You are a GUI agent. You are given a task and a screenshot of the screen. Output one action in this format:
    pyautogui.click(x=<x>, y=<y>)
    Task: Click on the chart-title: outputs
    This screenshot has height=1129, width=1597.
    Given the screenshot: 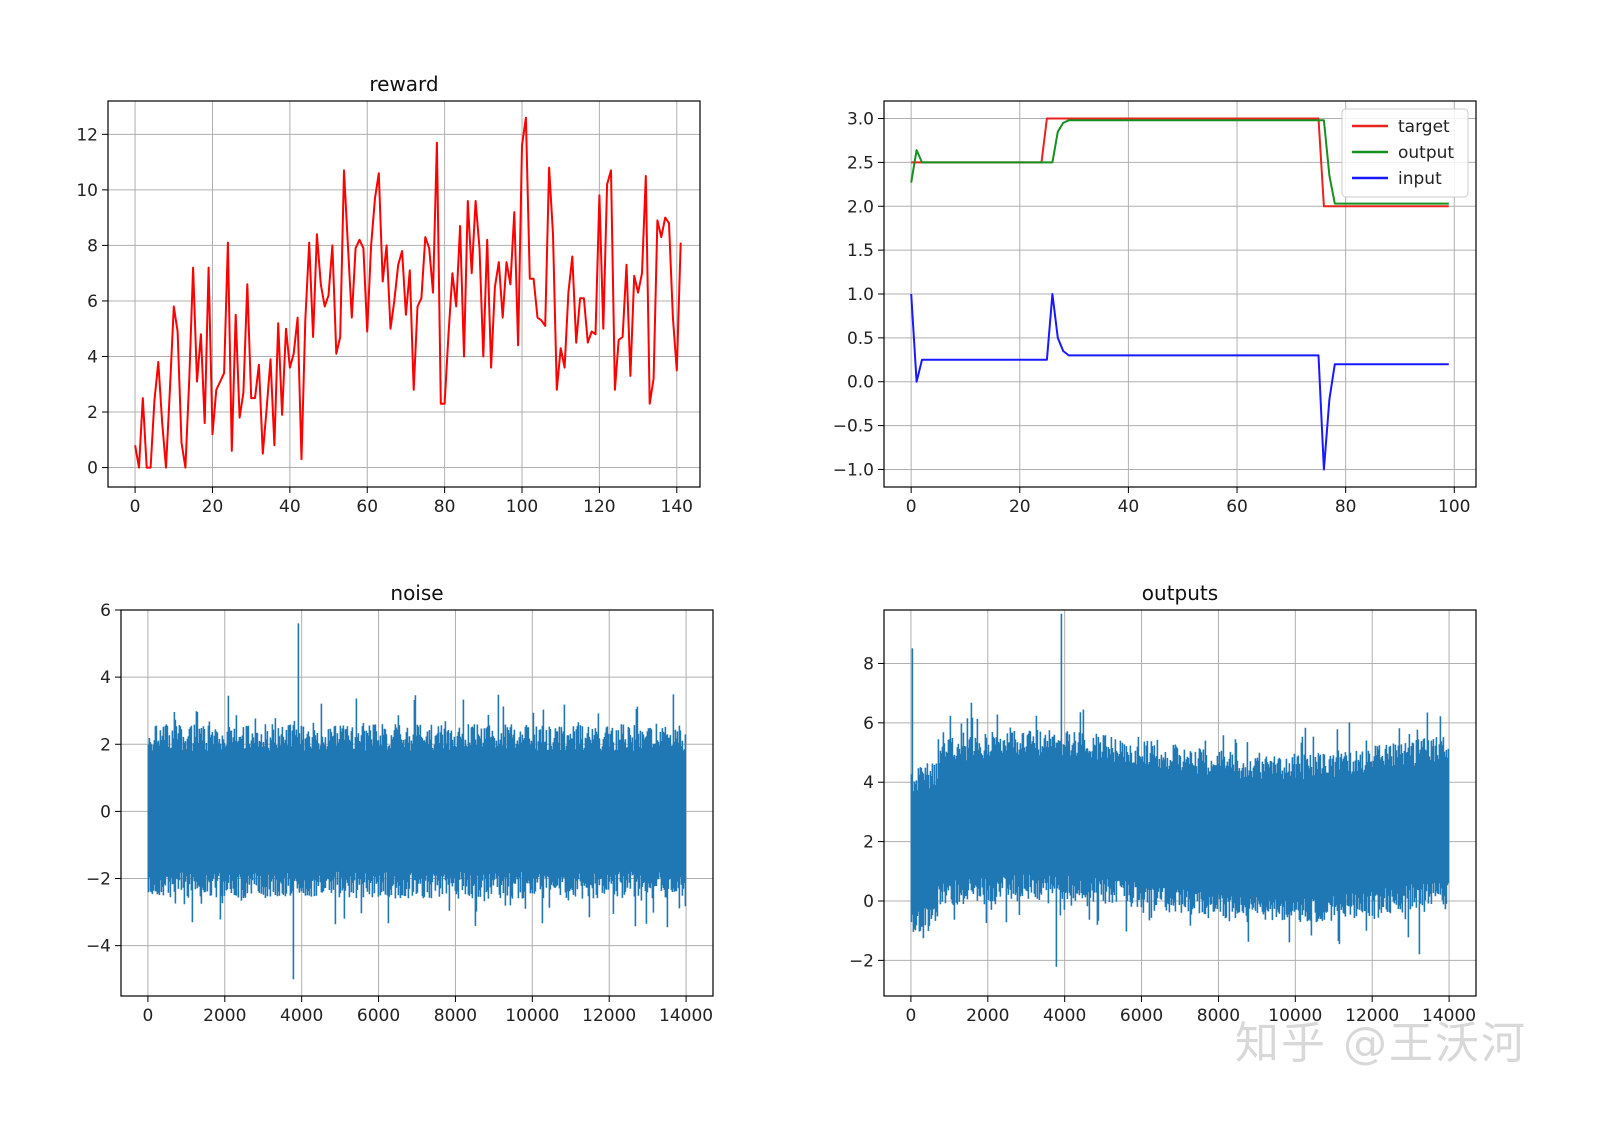 What is the action you would take?
    pyautogui.click(x=1180, y=593)
    